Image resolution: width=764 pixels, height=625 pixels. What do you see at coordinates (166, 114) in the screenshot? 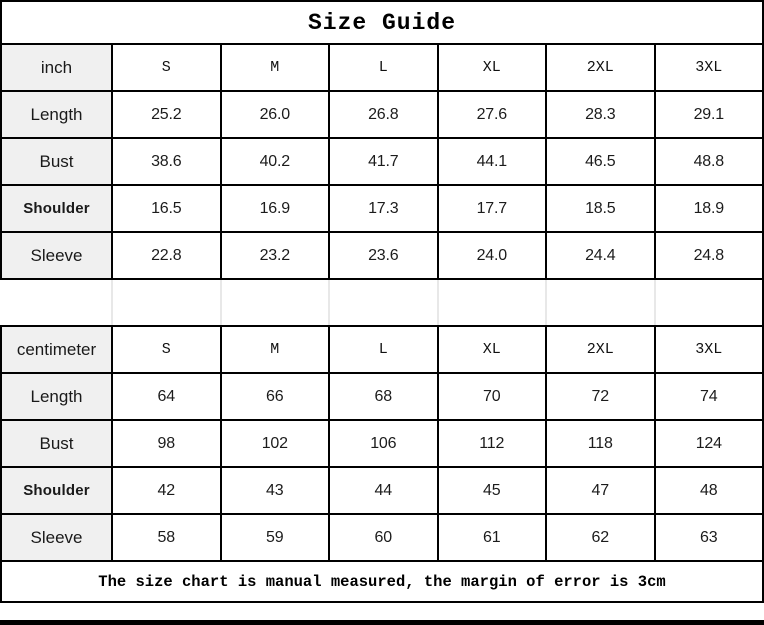
I see `value-cell: 25.2` at bounding box center [166, 114].